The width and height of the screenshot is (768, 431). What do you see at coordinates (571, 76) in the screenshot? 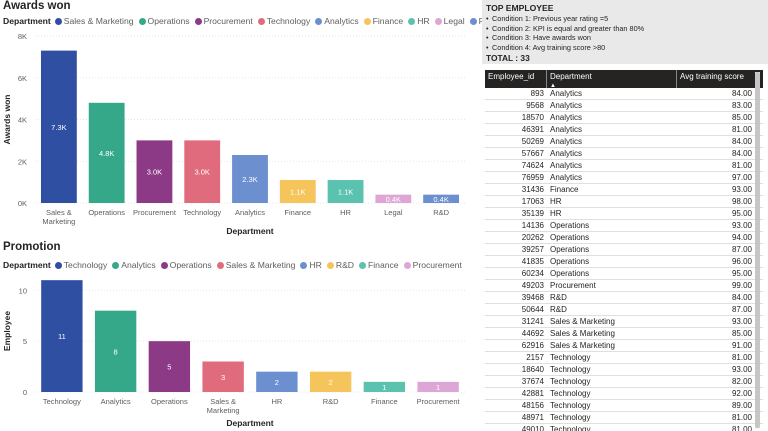
I see `column-header-department-label: Department` at bounding box center [571, 76].